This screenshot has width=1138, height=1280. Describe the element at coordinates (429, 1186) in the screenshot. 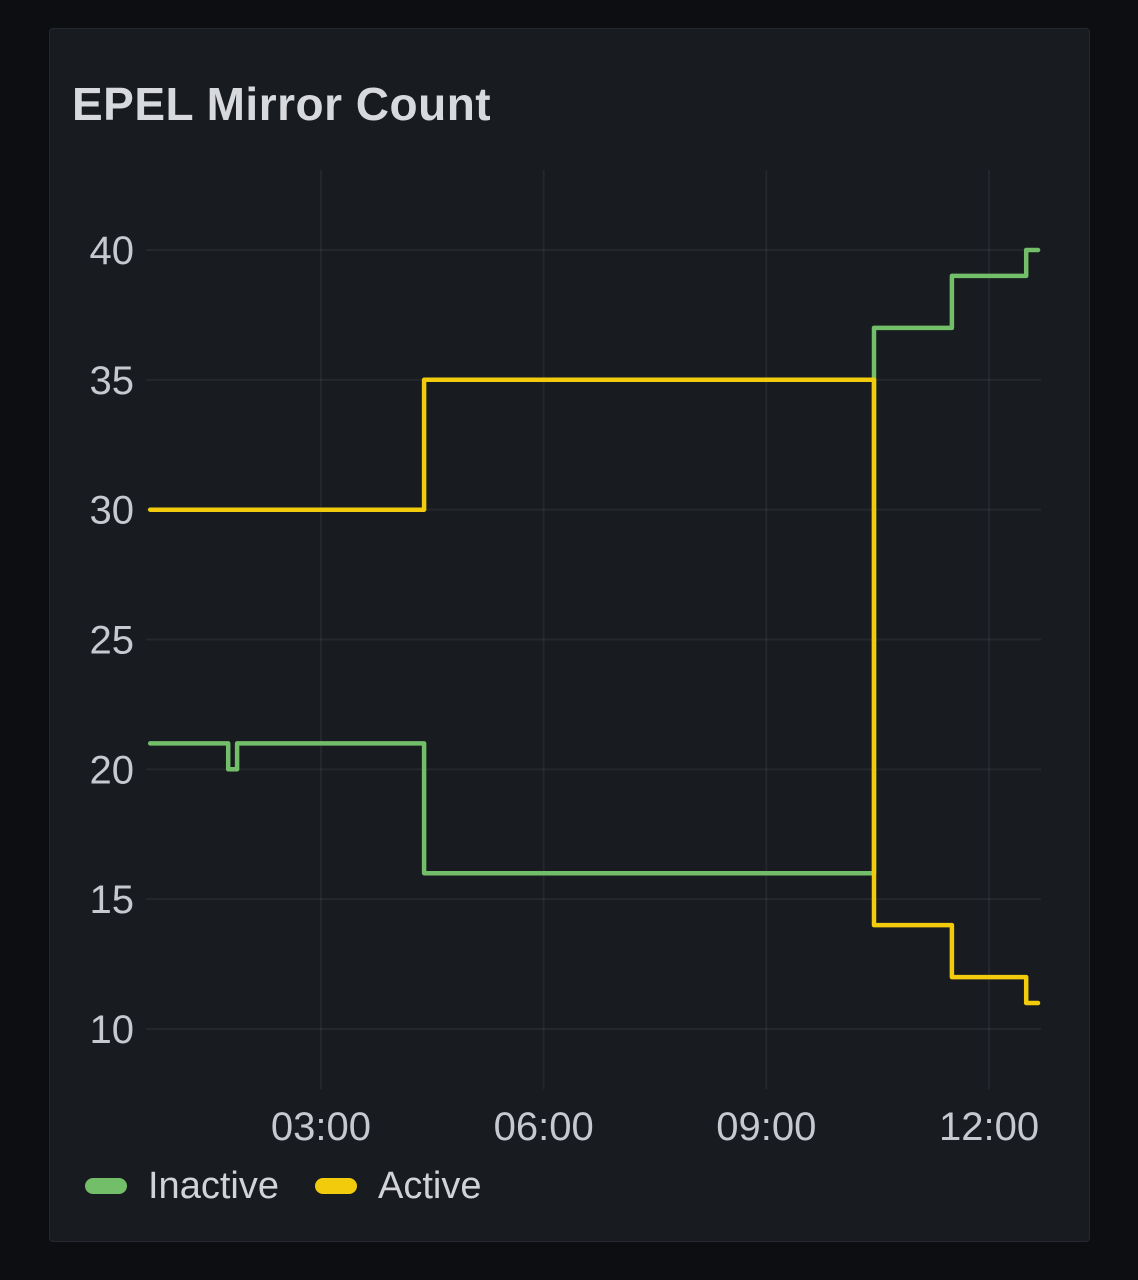

I see `legend-label: Active` at that location.